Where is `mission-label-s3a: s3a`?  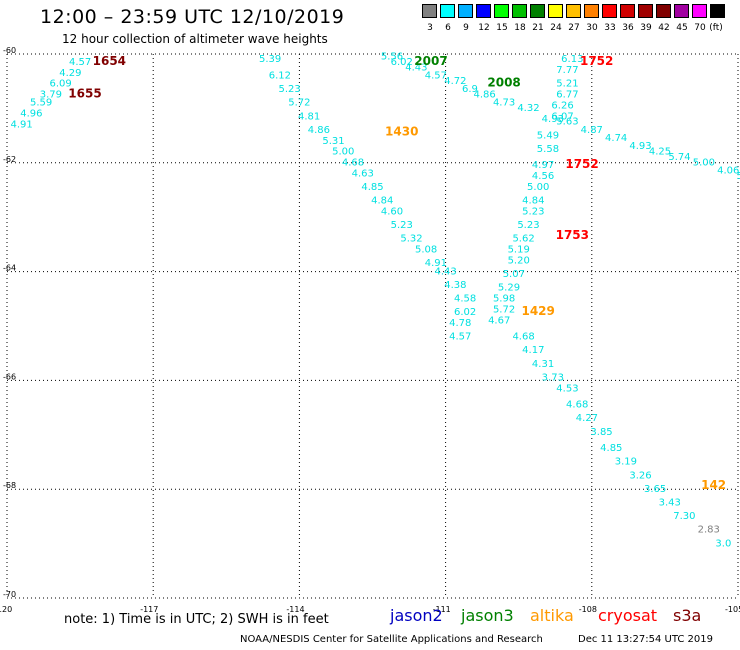 mission-label-s3a: s3a is located at coordinates (687, 615).